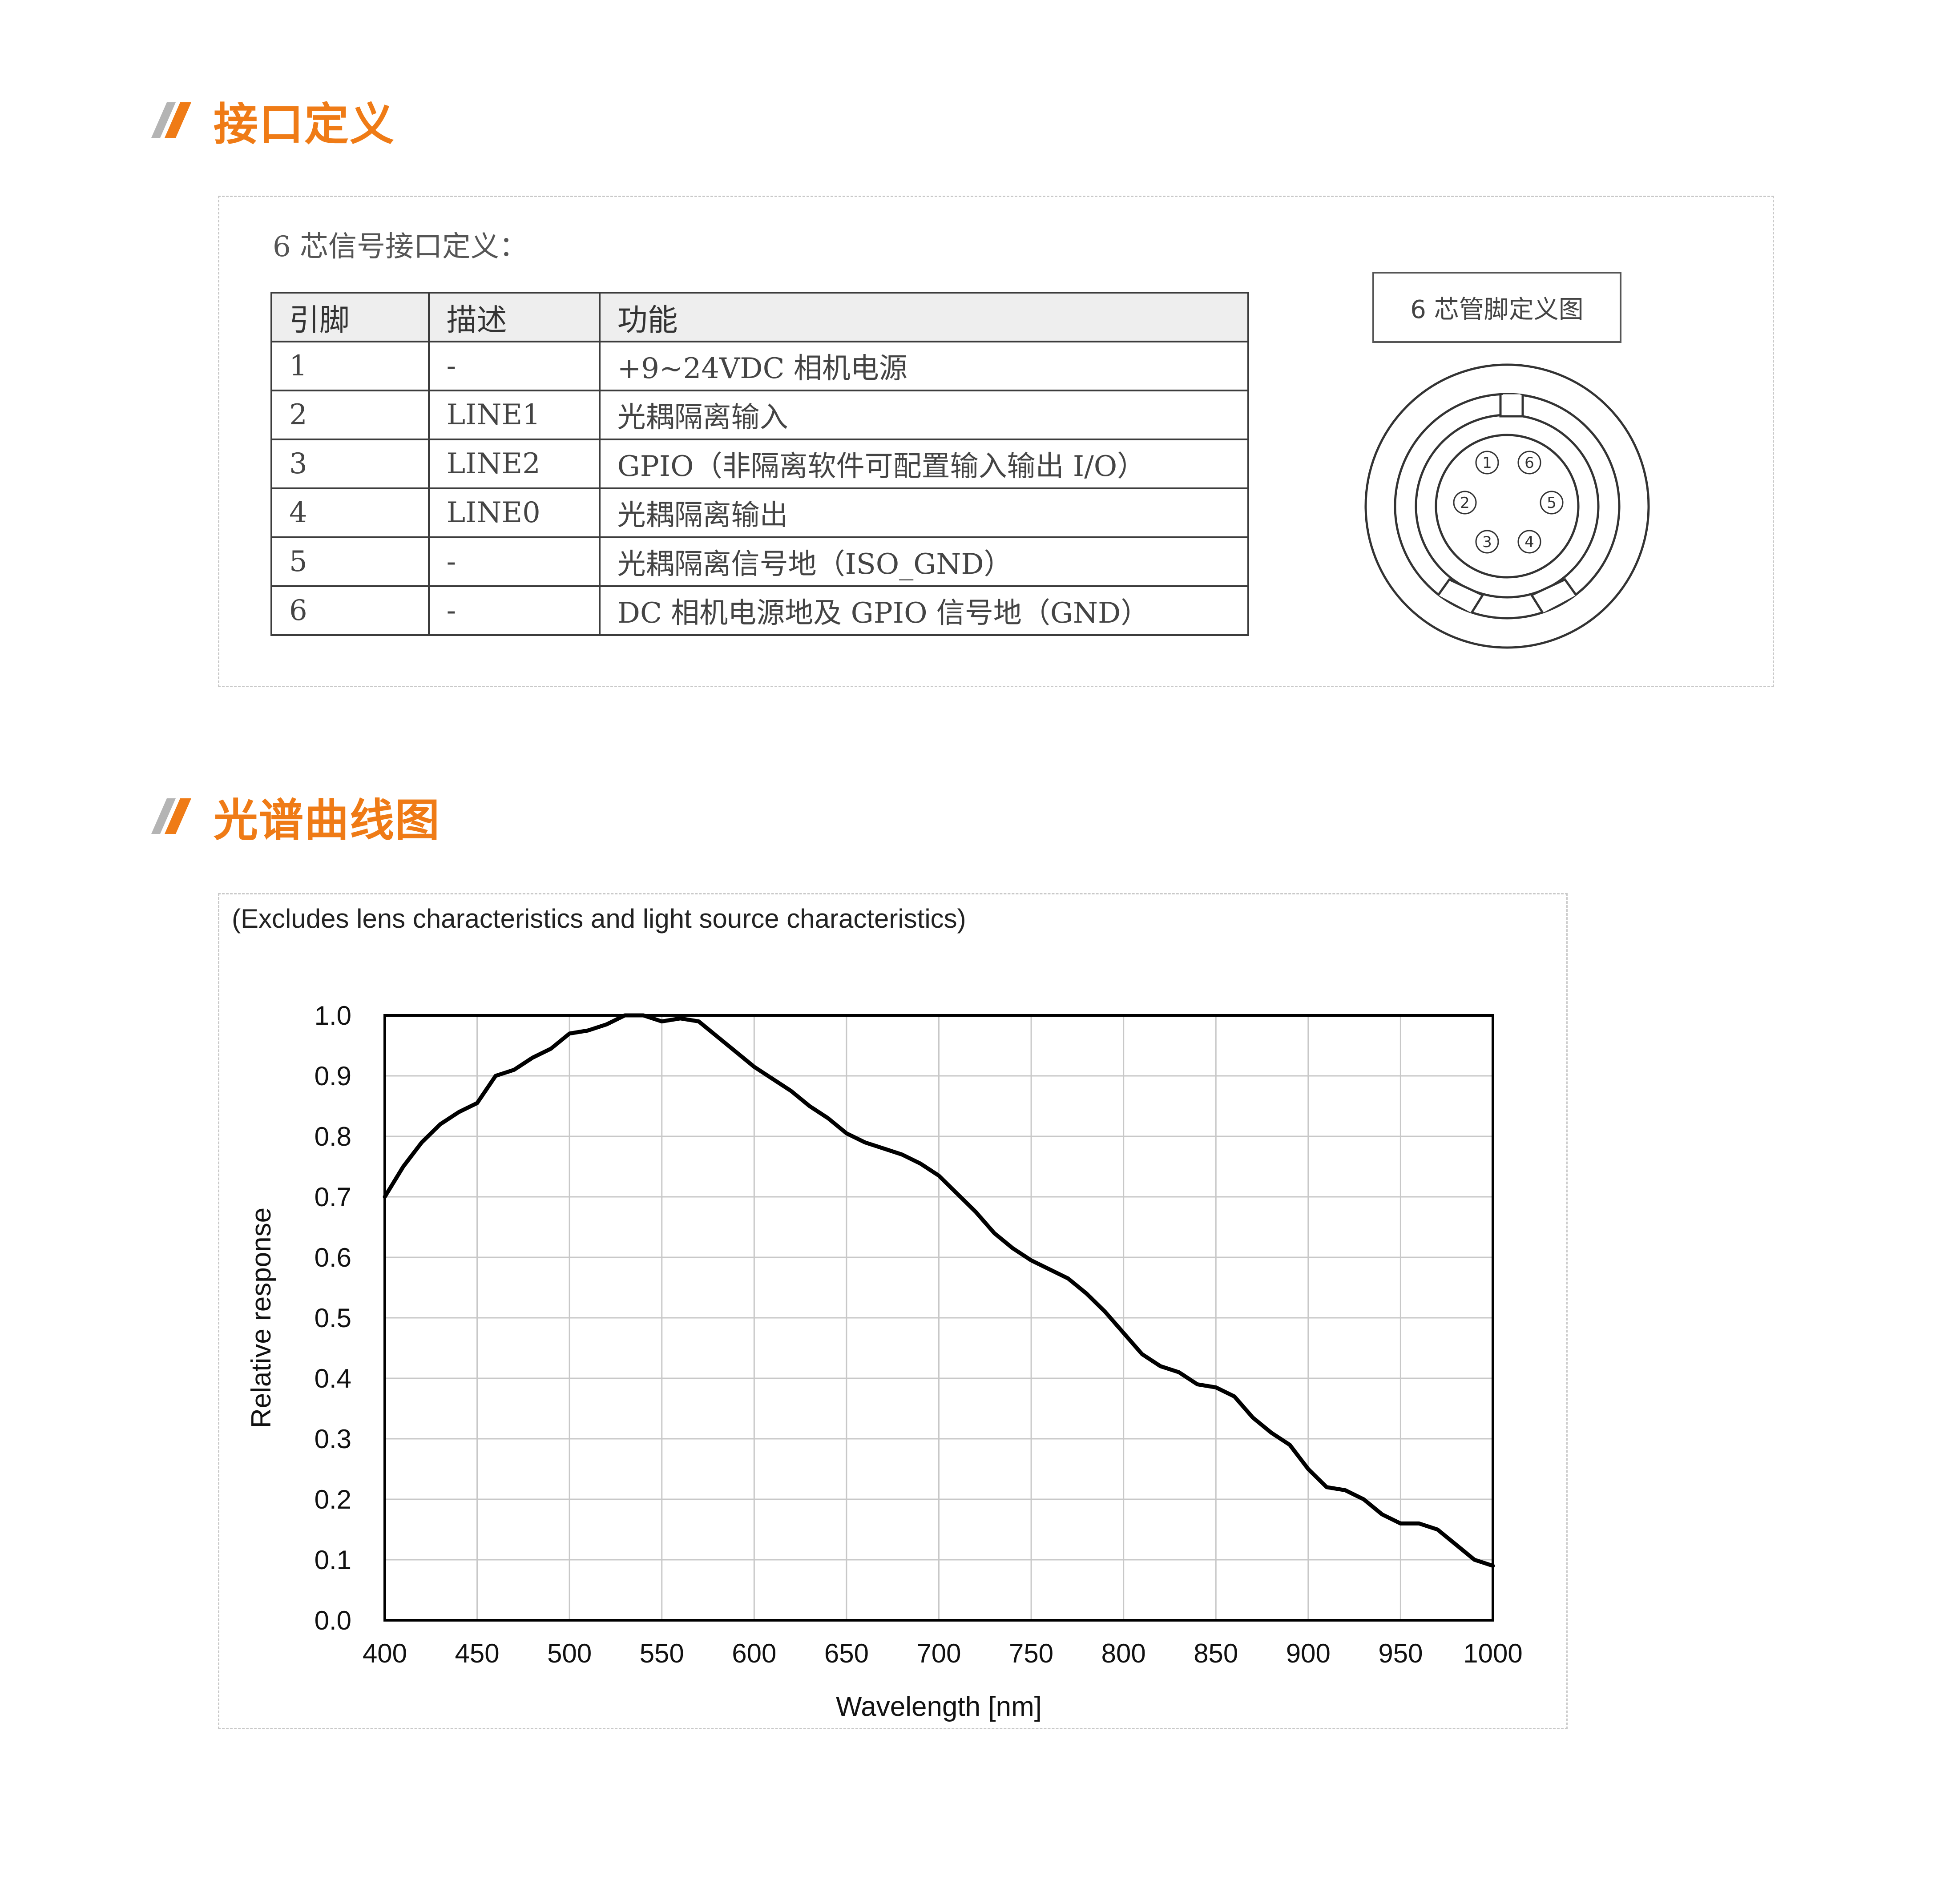 Image resolution: width=1960 pixels, height=1904 pixels. I want to click on x-tick-label: 500, so click(570, 1653).